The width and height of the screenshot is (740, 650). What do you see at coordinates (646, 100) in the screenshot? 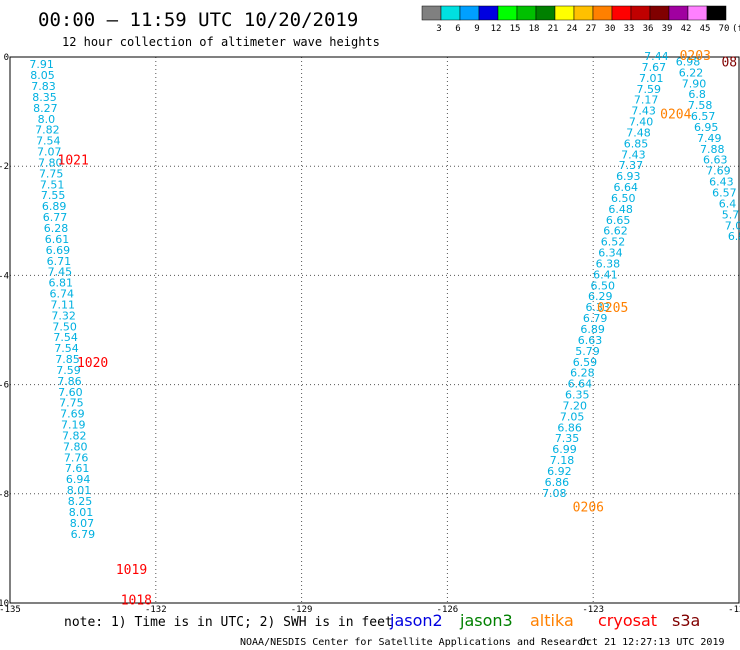
I see `swh-label-track-middle: 7.17` at bounding box center [646, 100].